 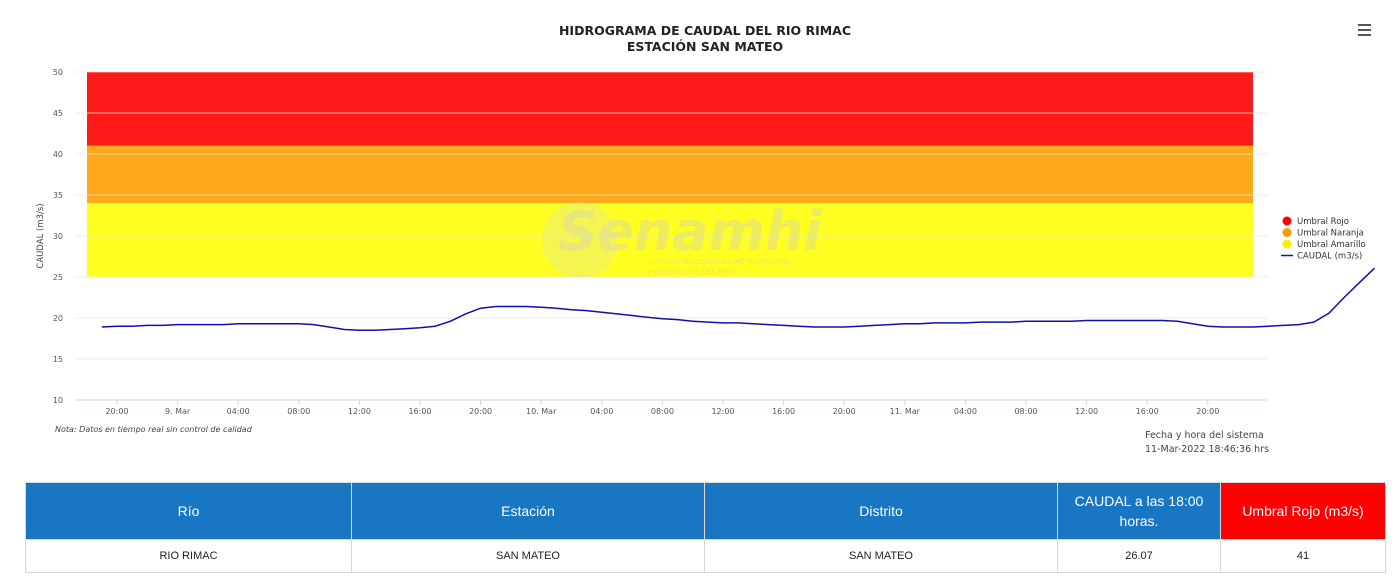 I want to click on x-tick-label: 10. Mar, so click(x=541, y=411).